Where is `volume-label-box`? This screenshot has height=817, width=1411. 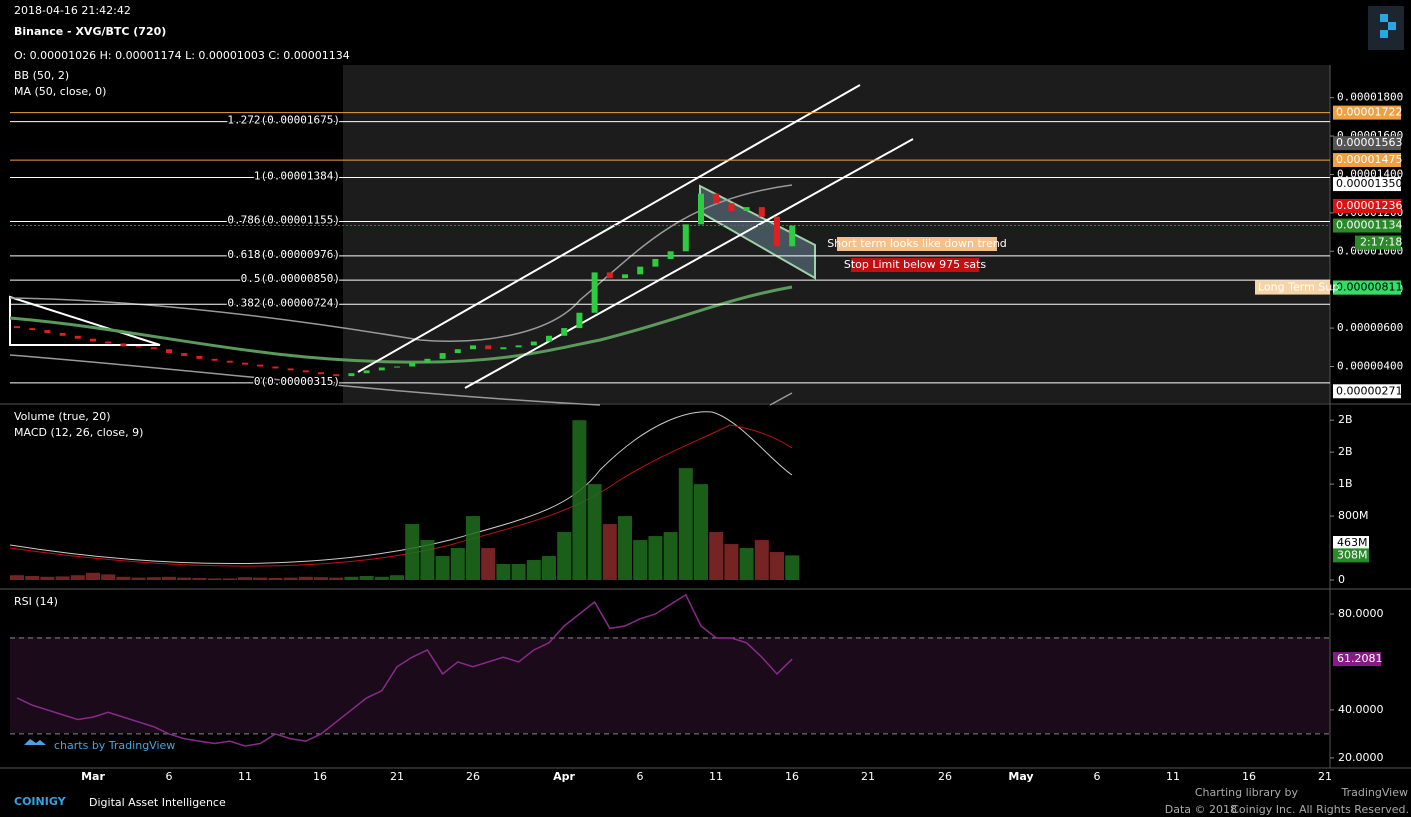 volume-label-box is located at coordinates (1351, 555).